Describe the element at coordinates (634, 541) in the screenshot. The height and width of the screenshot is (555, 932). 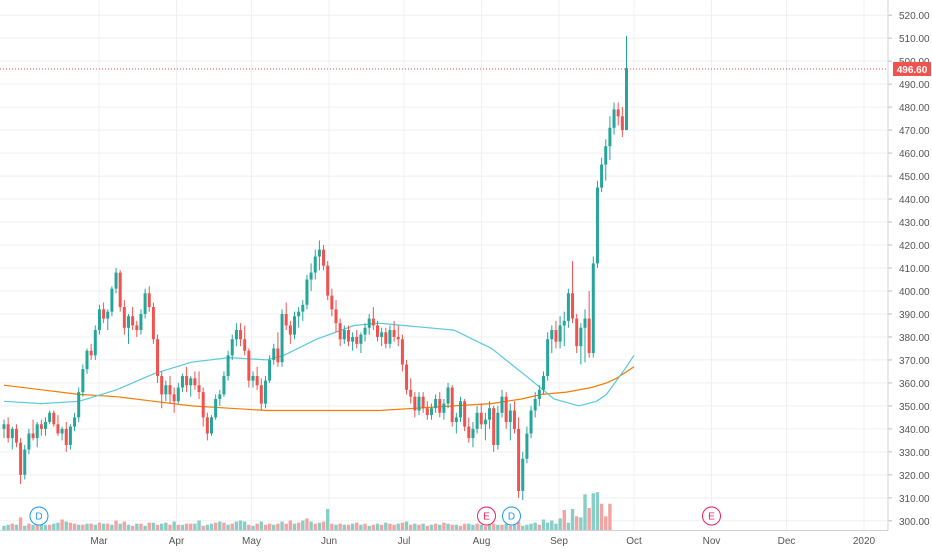
I see `x-tick-label: Oct` at that location.